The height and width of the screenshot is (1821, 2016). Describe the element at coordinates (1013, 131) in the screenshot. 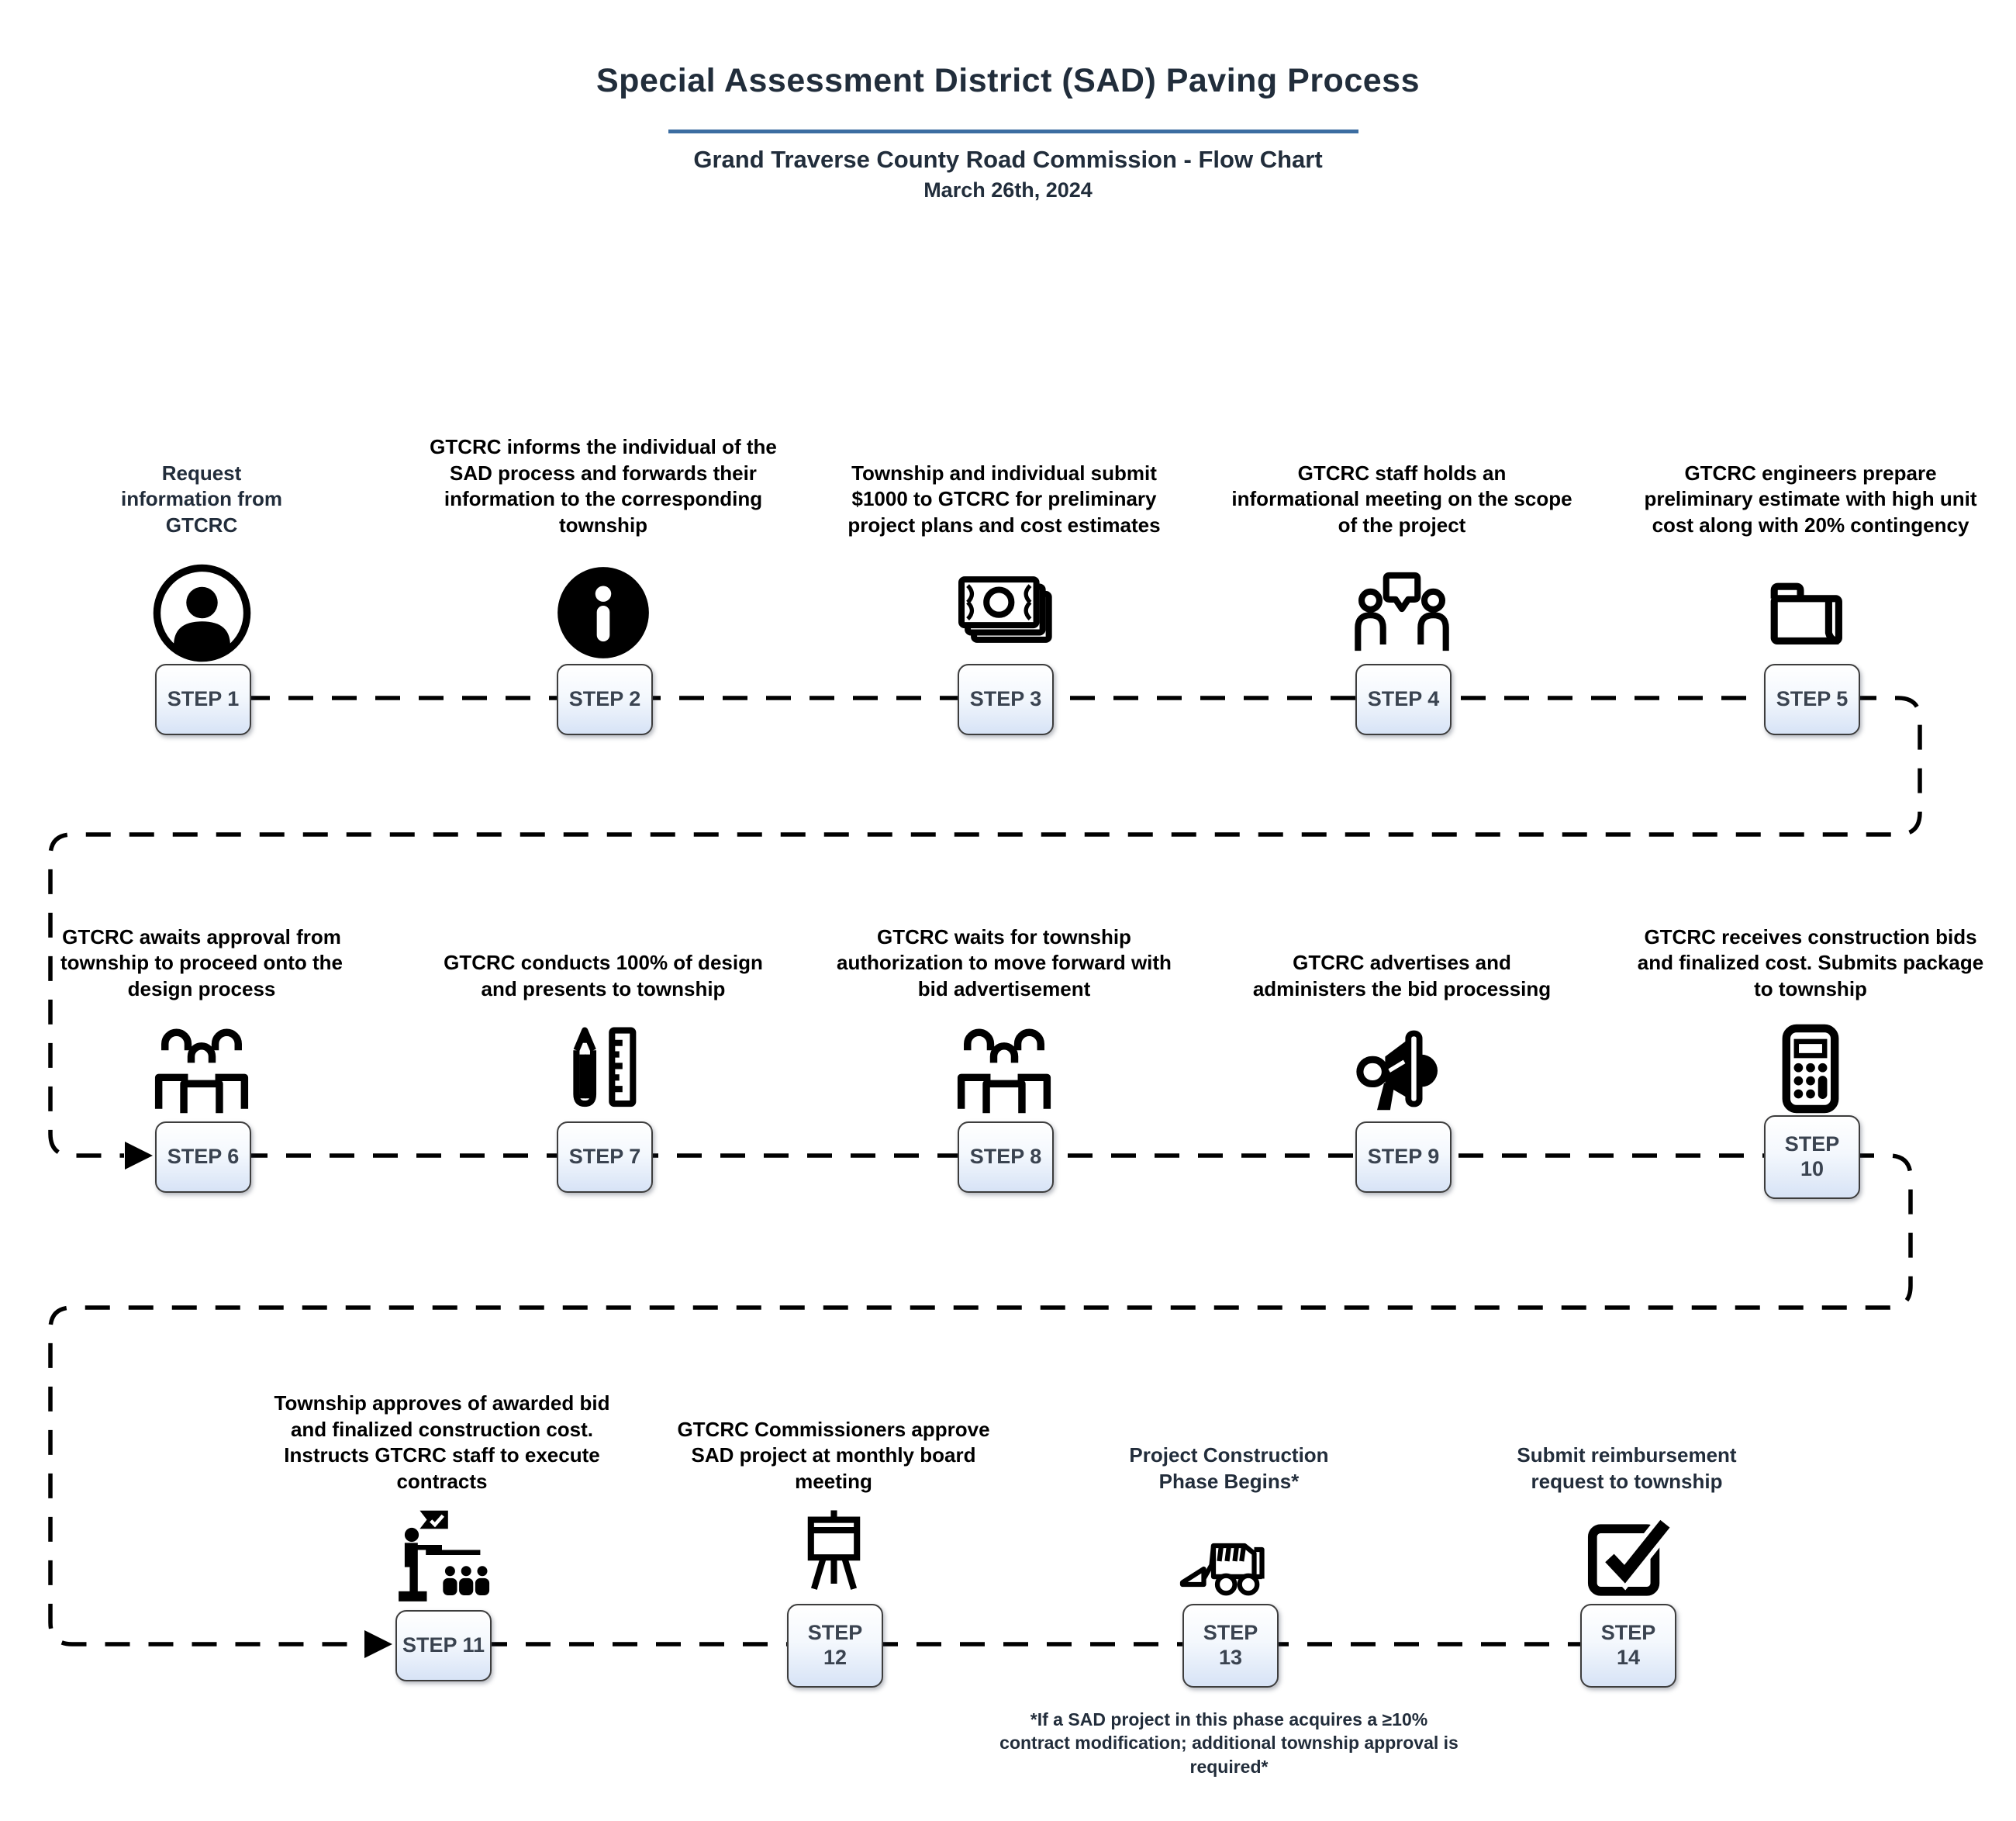

I see `title-underline` at that location.